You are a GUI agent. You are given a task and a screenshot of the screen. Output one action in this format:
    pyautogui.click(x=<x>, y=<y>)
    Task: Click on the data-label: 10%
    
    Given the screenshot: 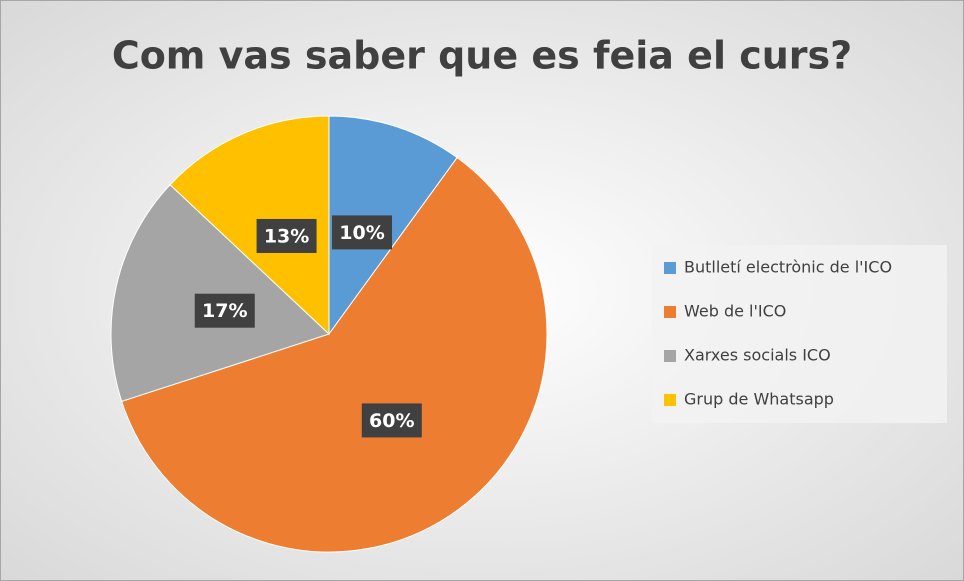 What is the action you would take?
    pyautogui.click(x=361, y=233)
    